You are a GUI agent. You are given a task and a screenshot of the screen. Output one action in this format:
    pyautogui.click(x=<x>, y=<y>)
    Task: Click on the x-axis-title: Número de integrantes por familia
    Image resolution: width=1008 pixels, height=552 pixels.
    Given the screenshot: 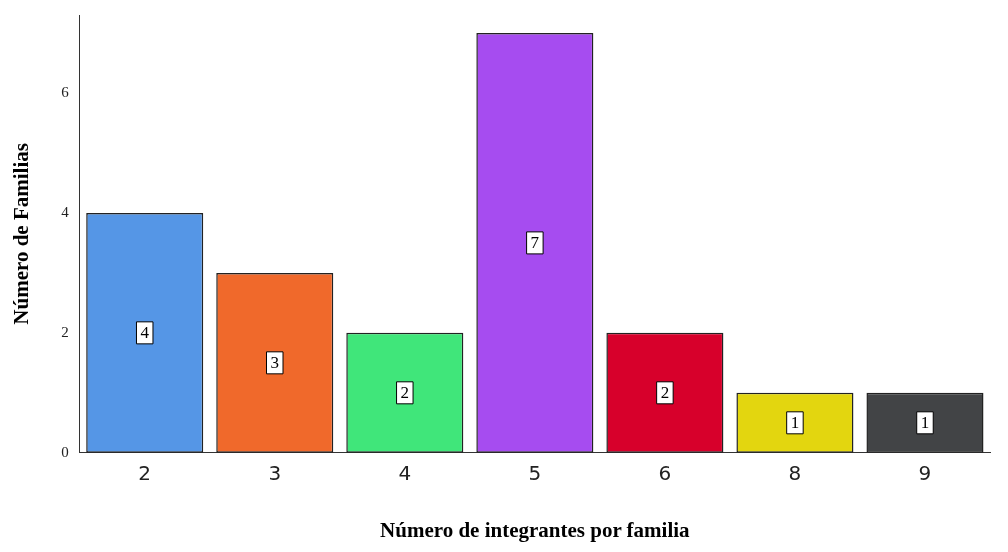 What is the action you would take?
    pyautogui.click(x=535, y=529)
    